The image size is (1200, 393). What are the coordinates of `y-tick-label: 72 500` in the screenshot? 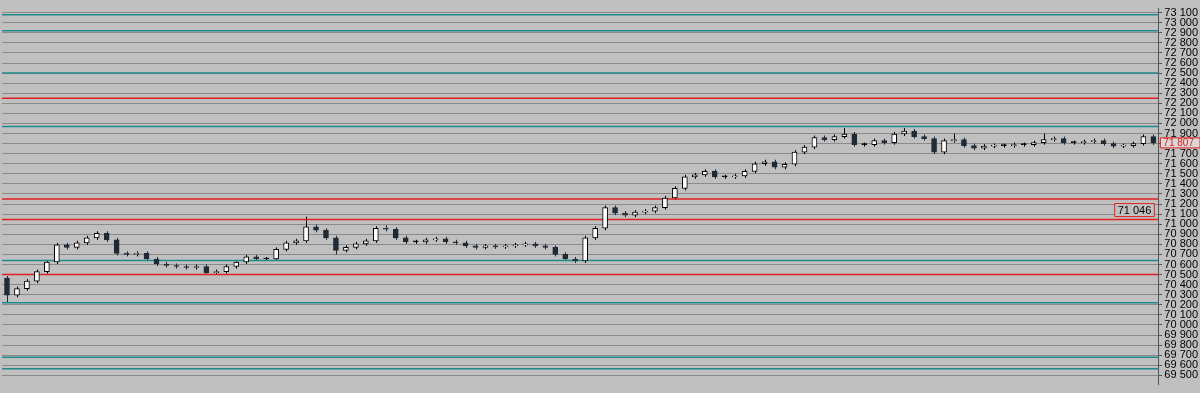 It's located at (1181, 72).